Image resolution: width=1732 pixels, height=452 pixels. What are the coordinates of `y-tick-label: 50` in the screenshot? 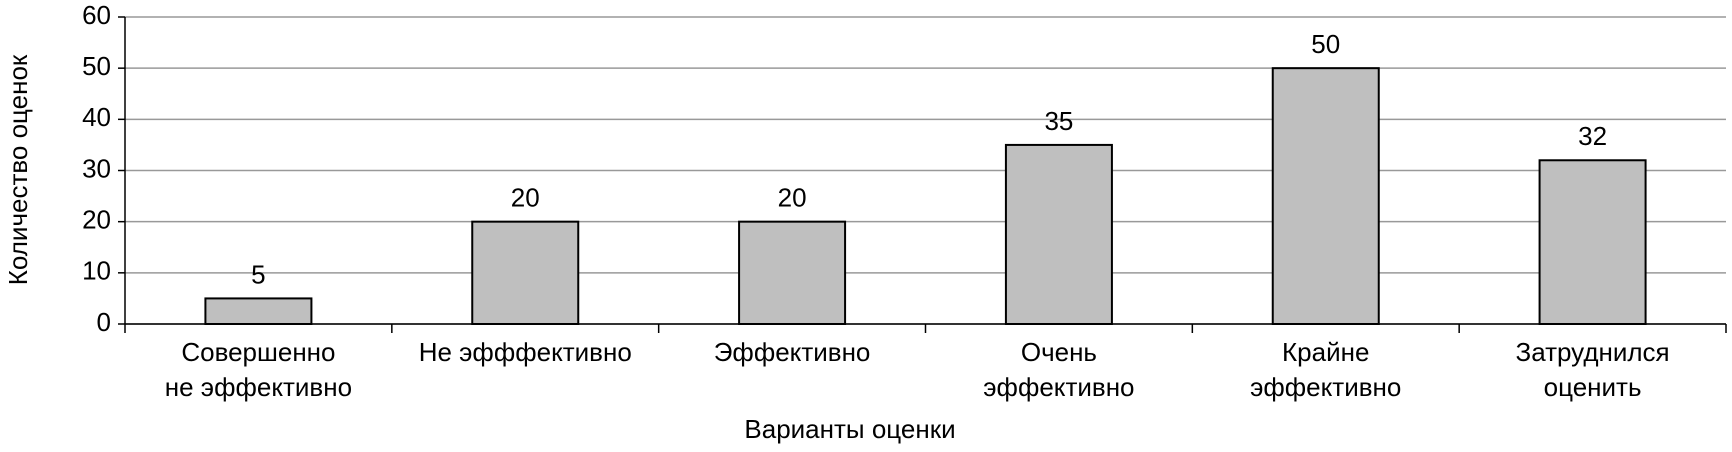 It's located at (96, 66).